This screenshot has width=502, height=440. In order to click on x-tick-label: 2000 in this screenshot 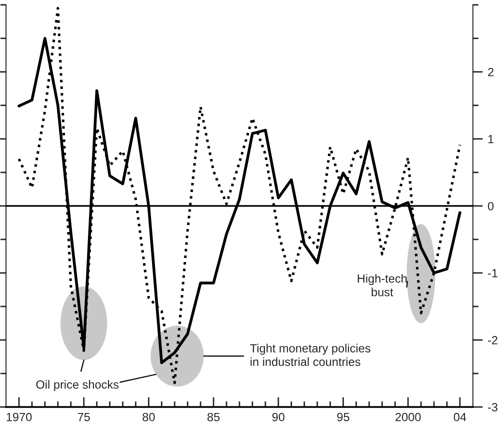, I will do `click(408, 417)`.